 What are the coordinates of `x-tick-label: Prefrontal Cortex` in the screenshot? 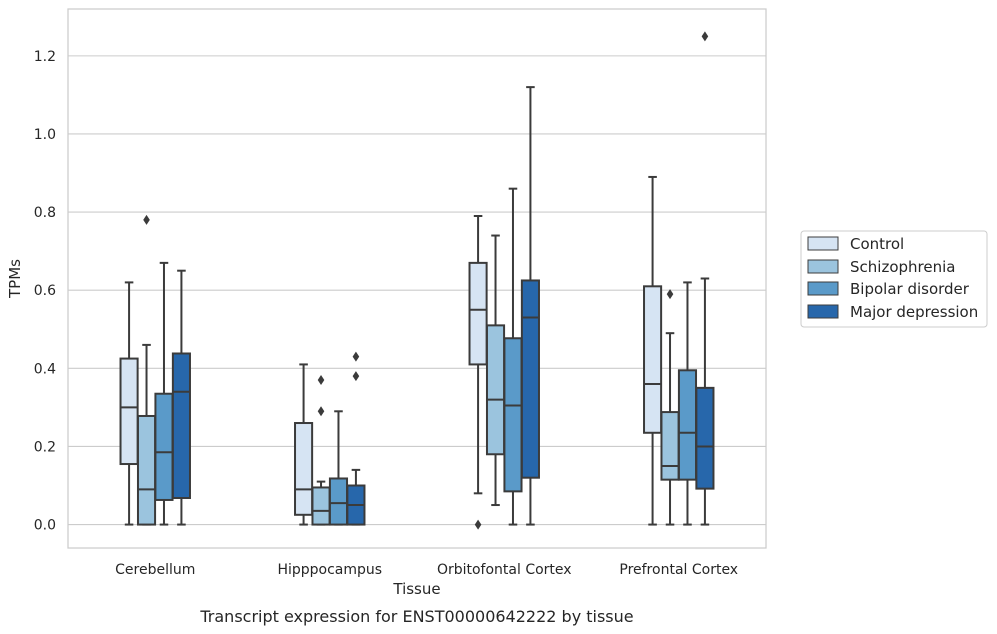 It's located at (678, 570).